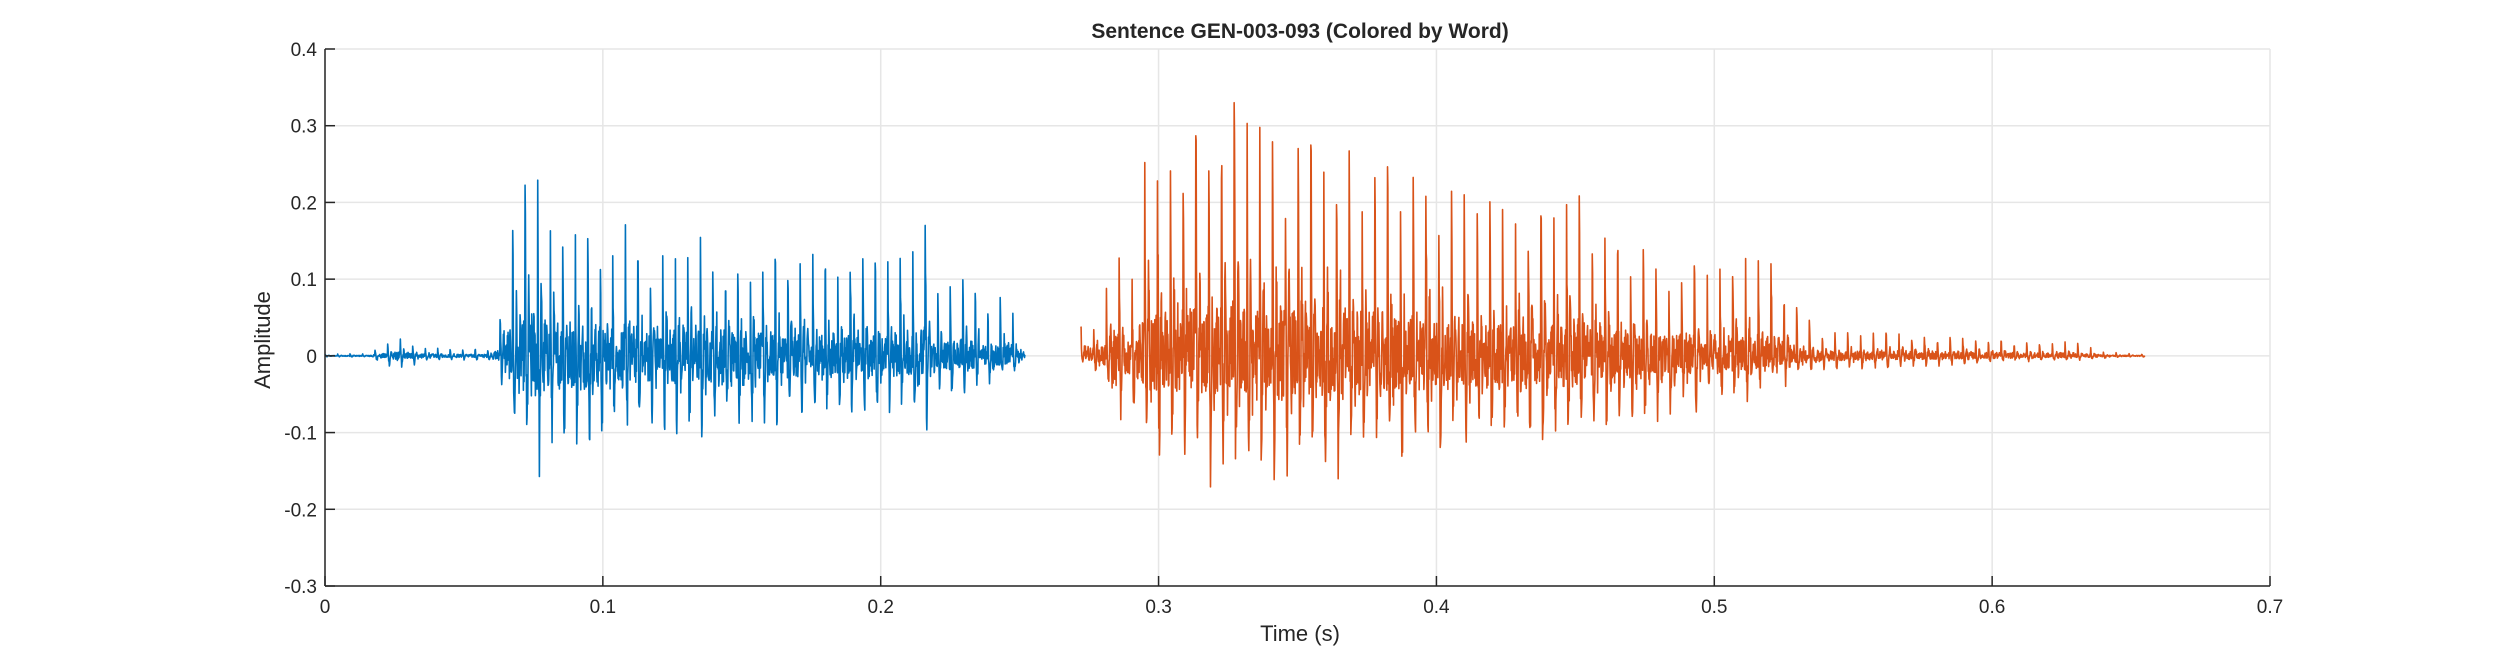 The image size is (2500, 657). Describe the element at coordinates (300, 587) in the screenshot. I see `y-tick-label: -0.3` at that location.